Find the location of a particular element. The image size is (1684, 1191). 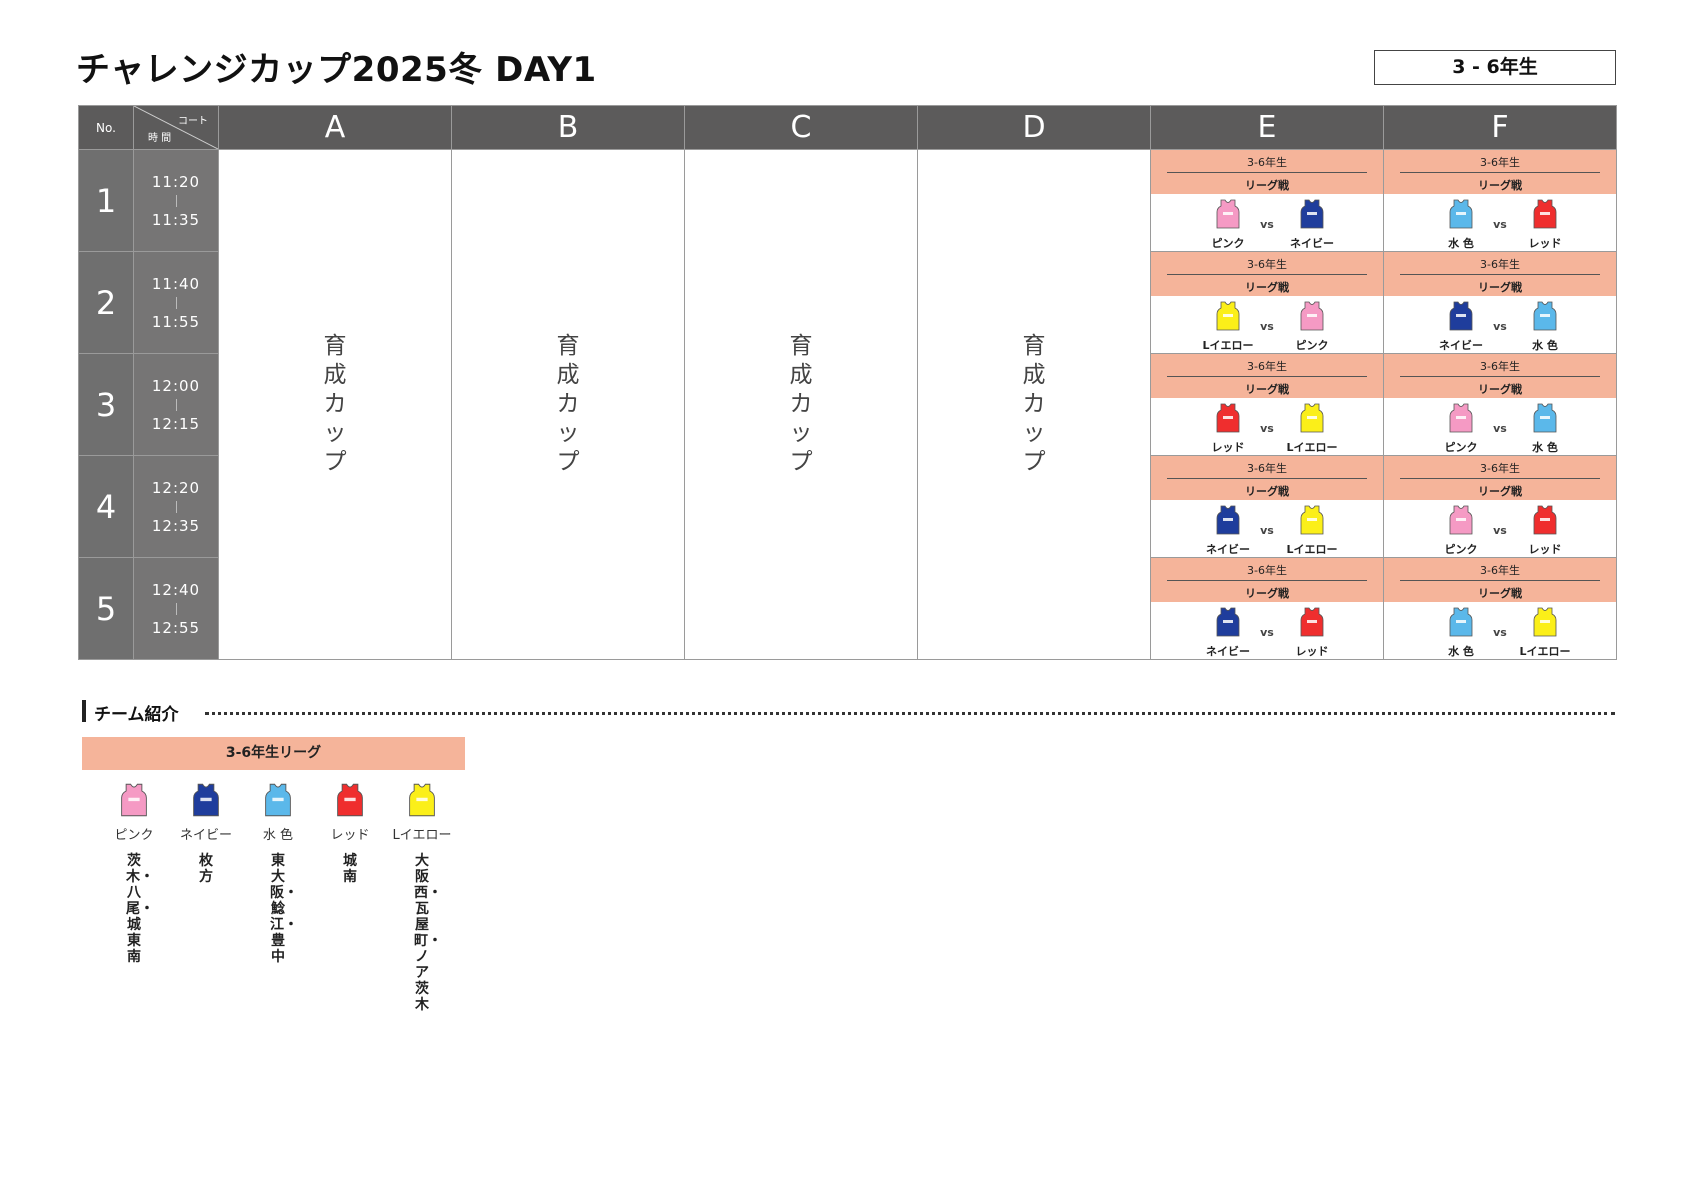

team-members: 枚方 is located at coordinates (206, 869).